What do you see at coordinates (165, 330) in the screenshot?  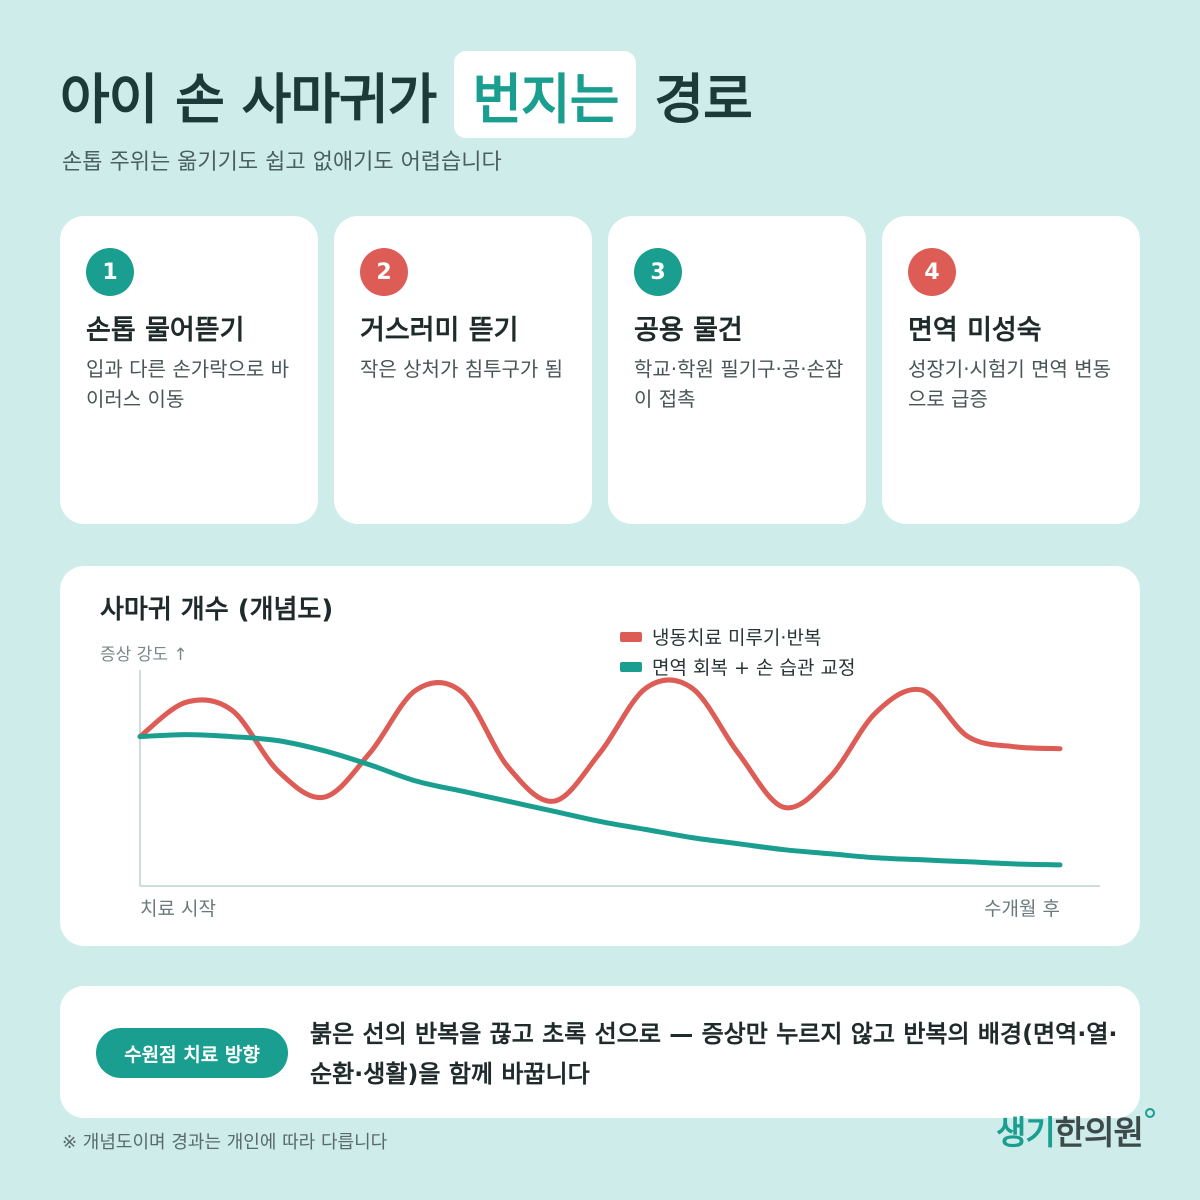 I see `card-title: 손톱 물어뜯기` at bounding box center [165, 330].